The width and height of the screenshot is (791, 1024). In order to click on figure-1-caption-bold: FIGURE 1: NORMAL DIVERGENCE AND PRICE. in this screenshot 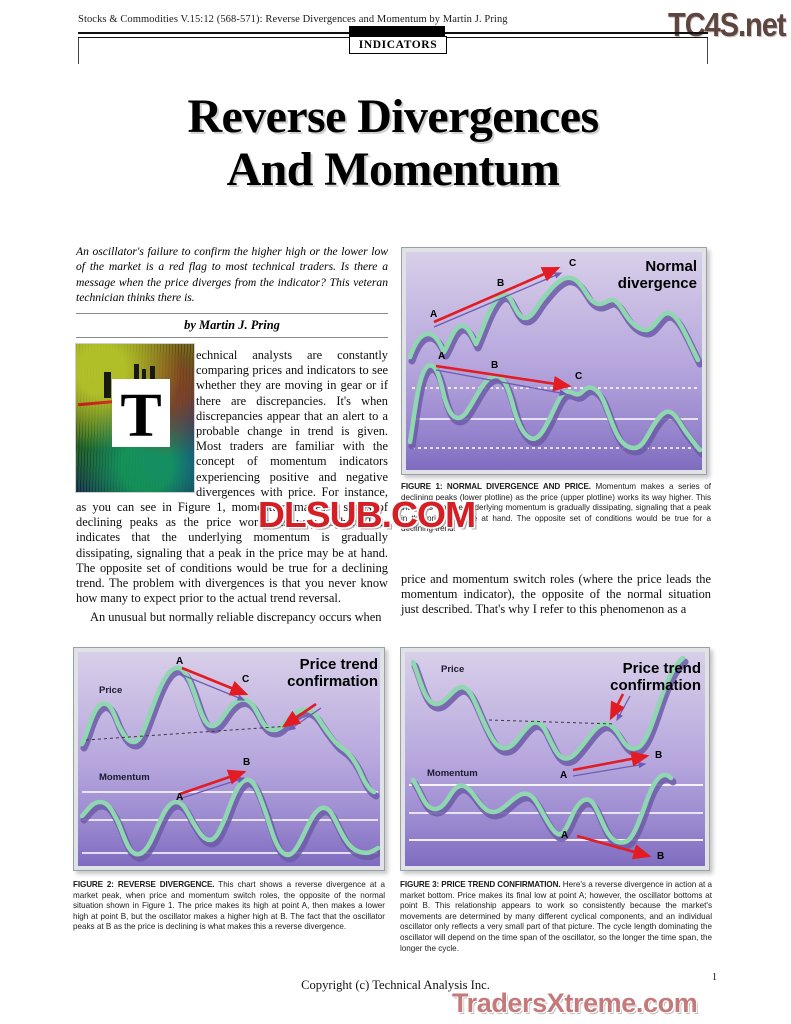, I will do `click(496, 486)`.